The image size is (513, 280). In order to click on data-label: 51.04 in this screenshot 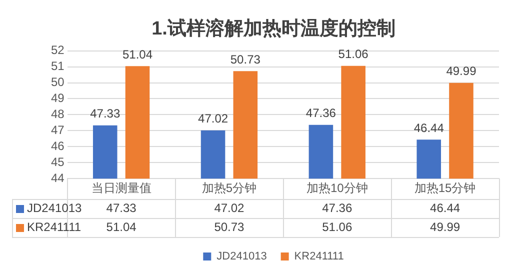, I will do `click(121, 227)`.